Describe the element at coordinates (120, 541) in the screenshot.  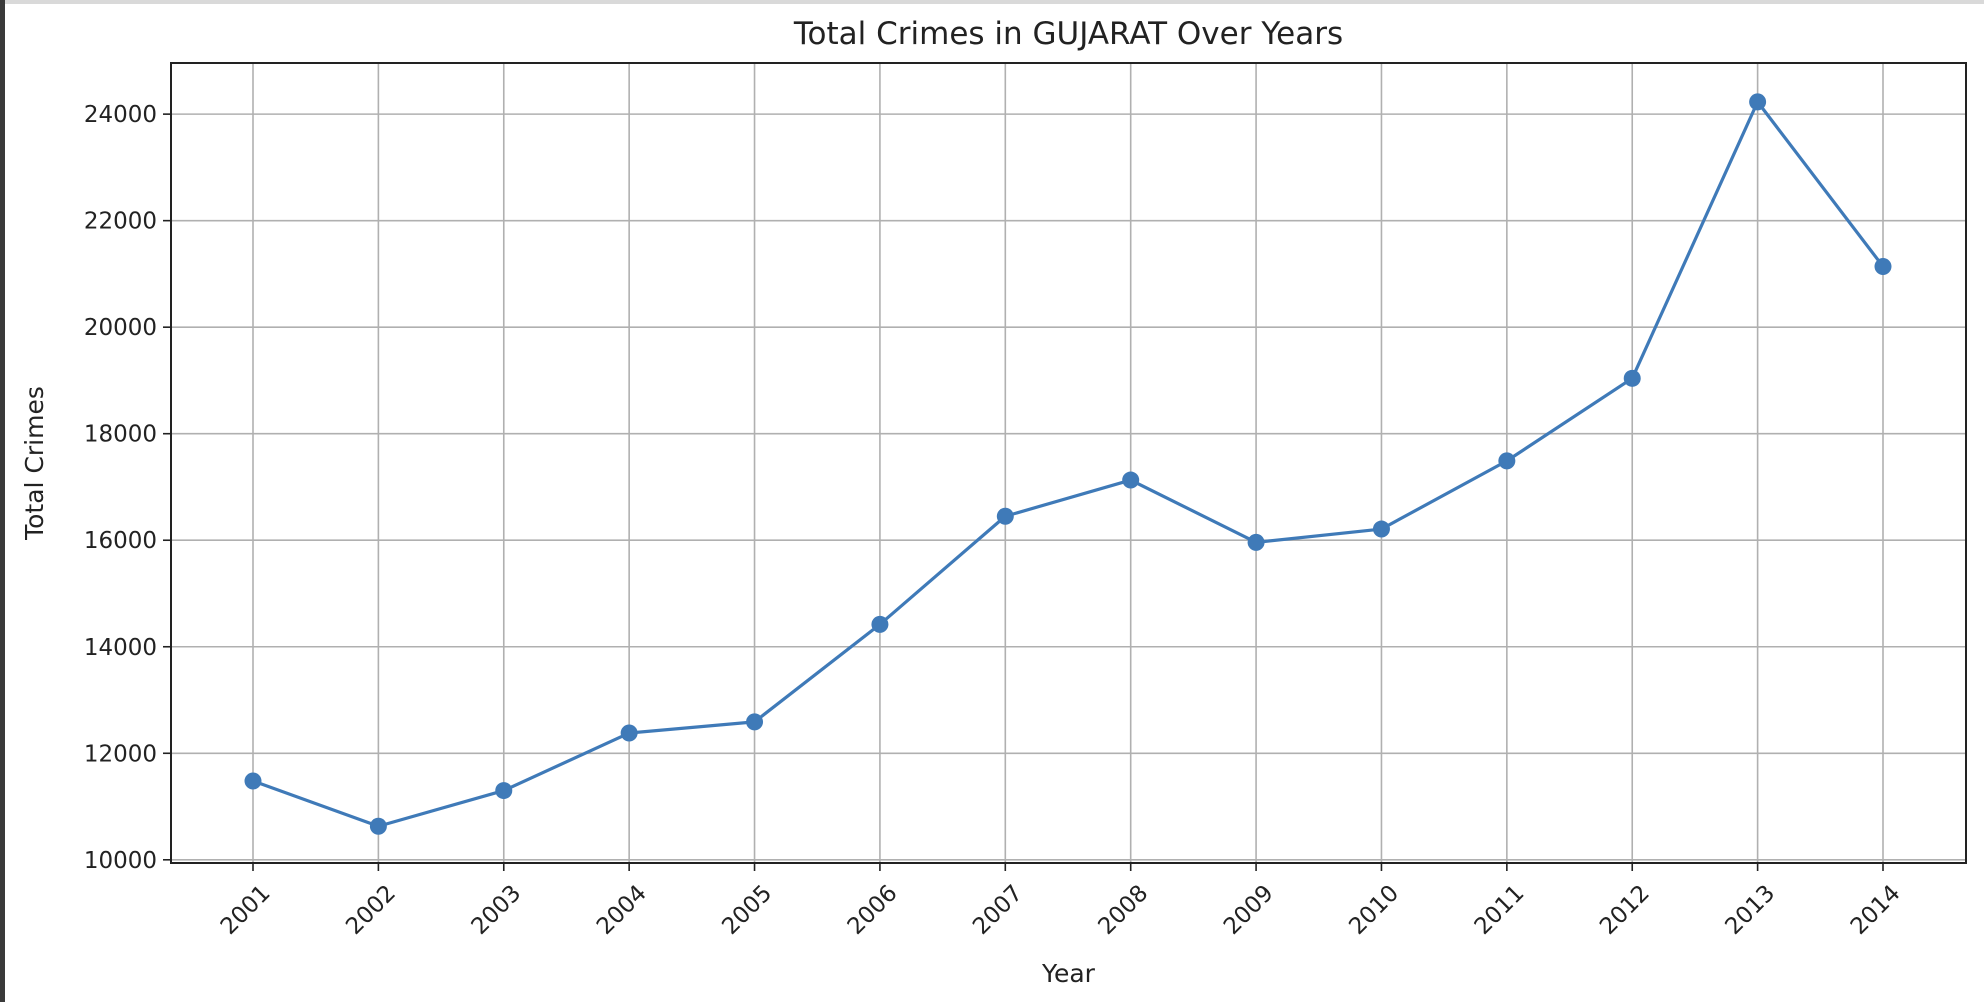
I see `y-tick-label: 16000` at that location.